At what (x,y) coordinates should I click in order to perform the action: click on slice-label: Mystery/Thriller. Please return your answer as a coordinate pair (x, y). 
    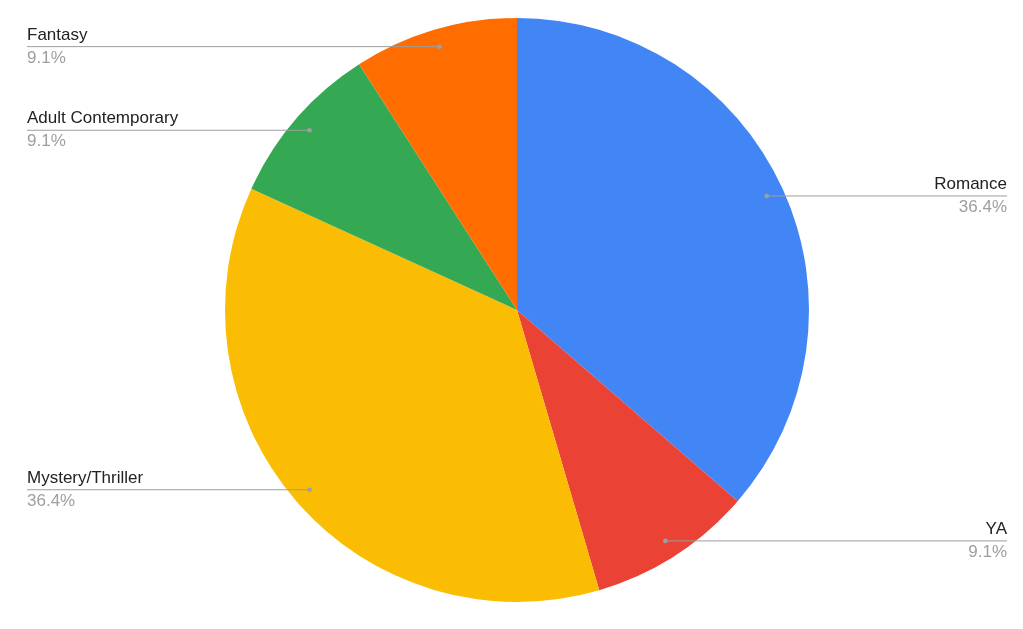
    Looking at the image, I should click on (85, 477).